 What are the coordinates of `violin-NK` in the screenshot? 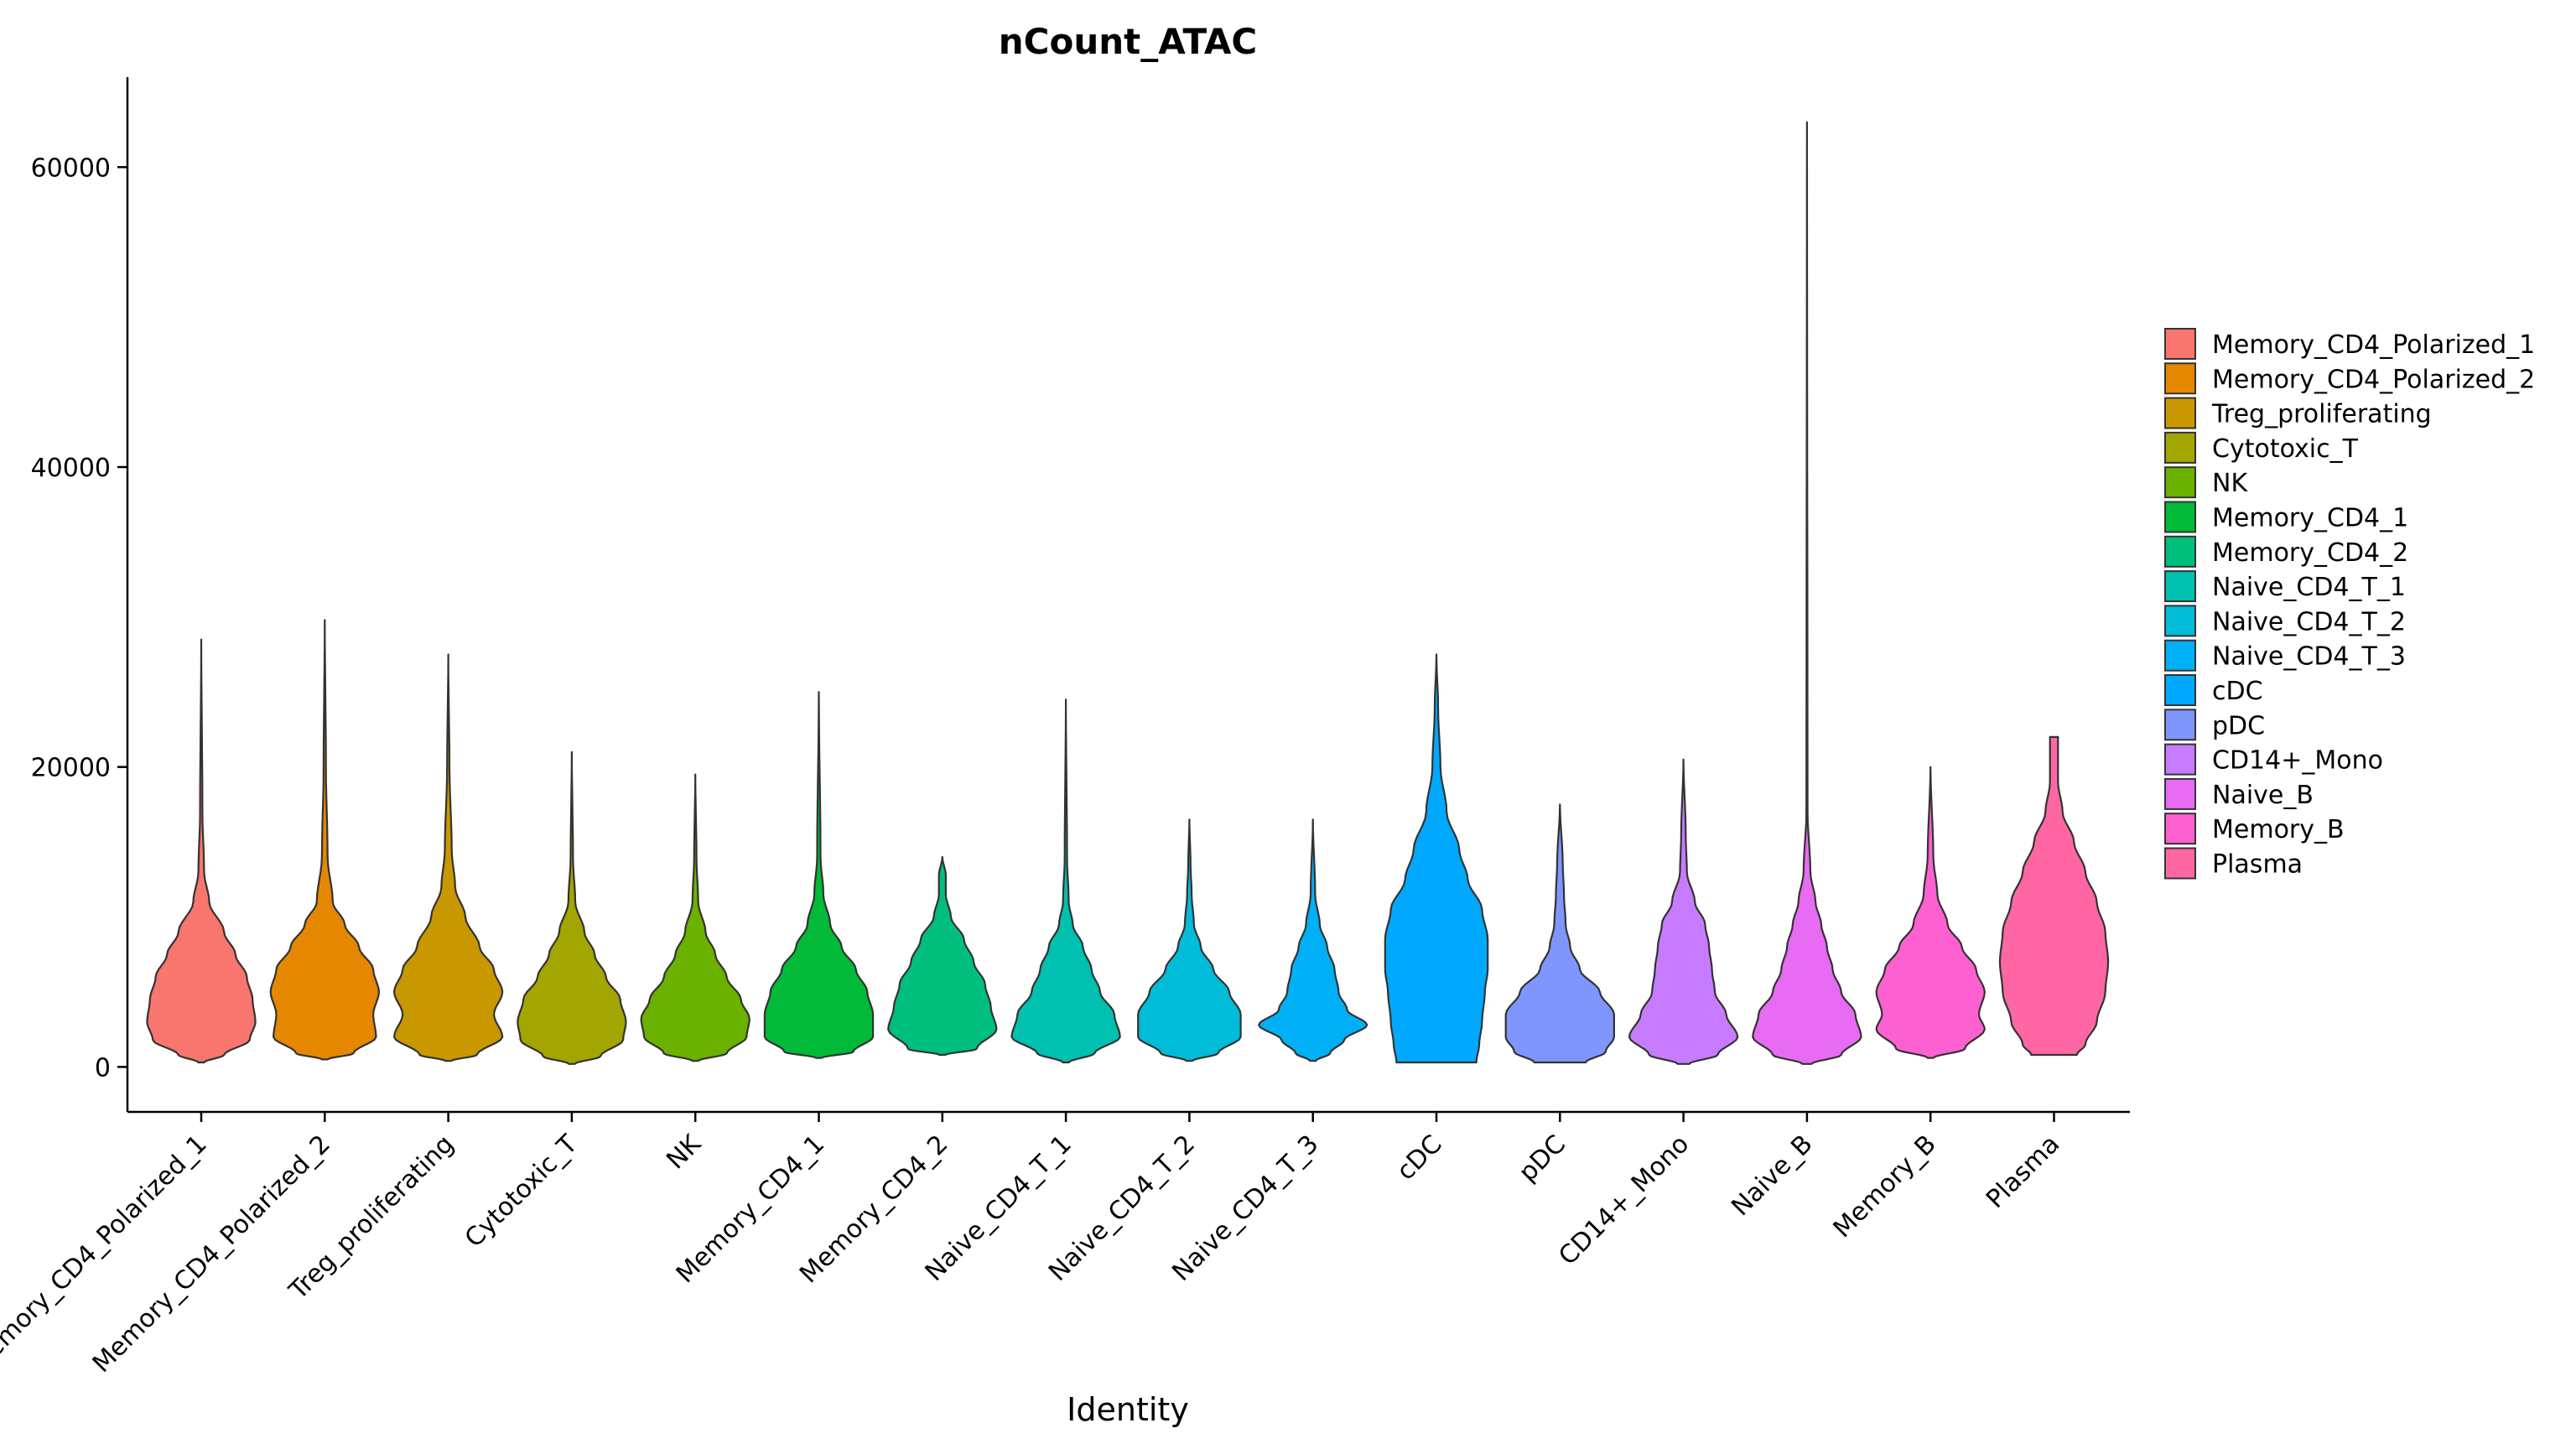 It's located at (695, 917).